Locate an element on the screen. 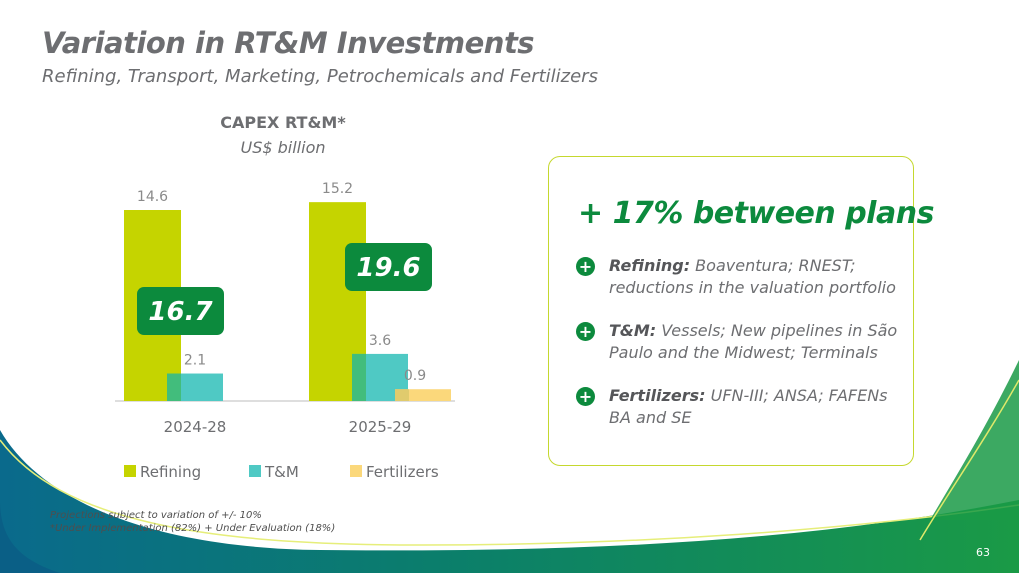 Image resolution: width=1019 pixels, height=573 pixels. value-label: 3.6 is located at coordinates (380, 341).